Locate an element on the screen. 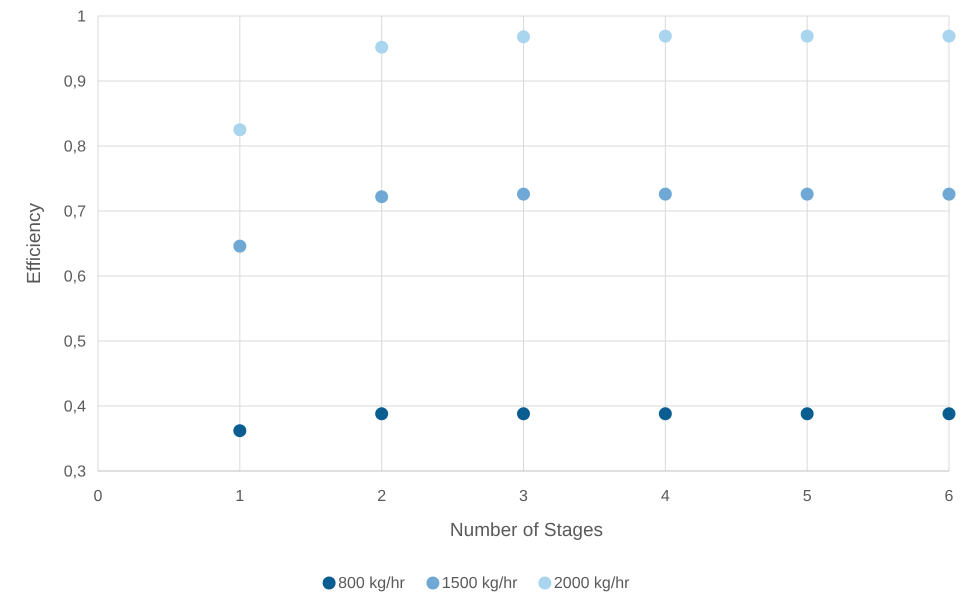  y-tick-label: 1 is located at coordinates (81, 17).